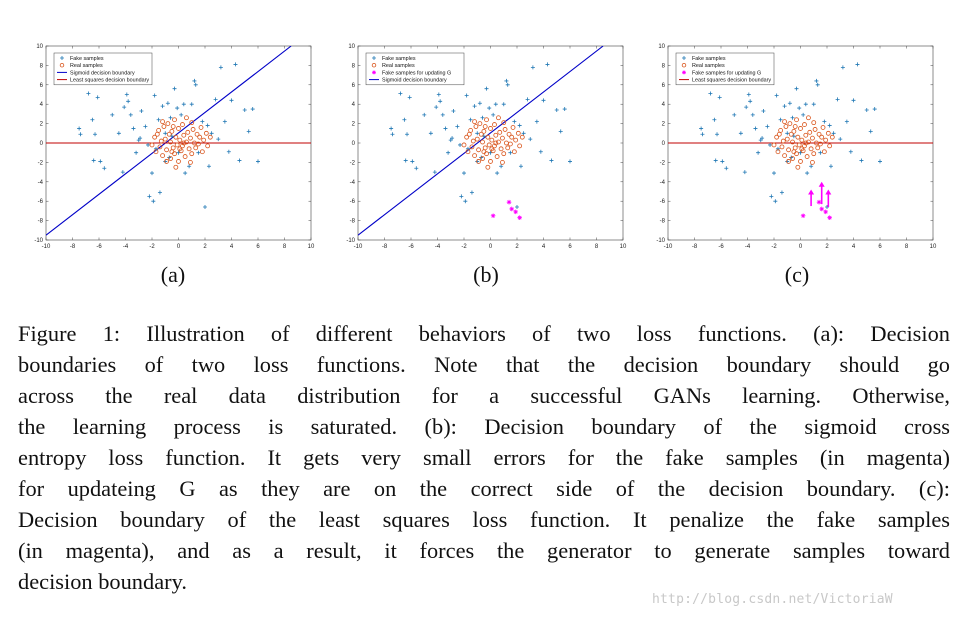 This screenshot has height=621, width=963. What do you see at coordinates (748, 247) in the screenshot?
I see `x-tick-label: -4` at bounding box center [748, 247].